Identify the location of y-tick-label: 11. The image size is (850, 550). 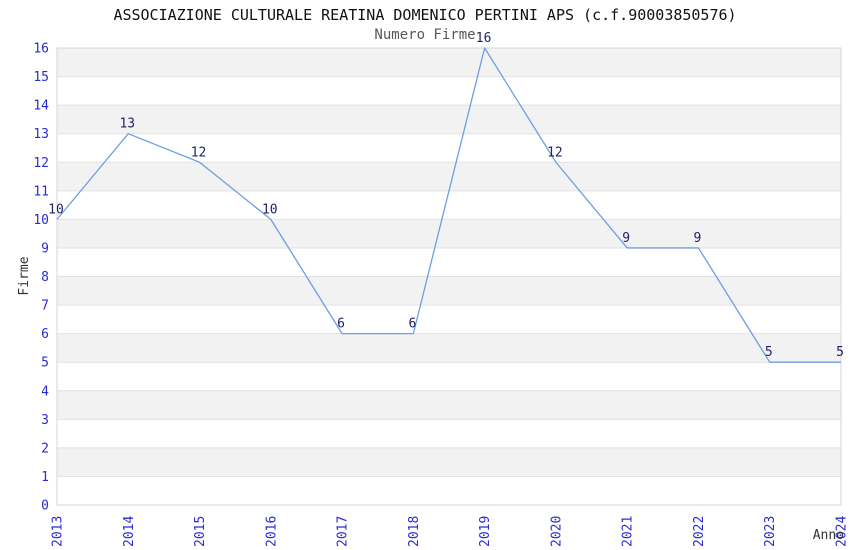
(41, 191).